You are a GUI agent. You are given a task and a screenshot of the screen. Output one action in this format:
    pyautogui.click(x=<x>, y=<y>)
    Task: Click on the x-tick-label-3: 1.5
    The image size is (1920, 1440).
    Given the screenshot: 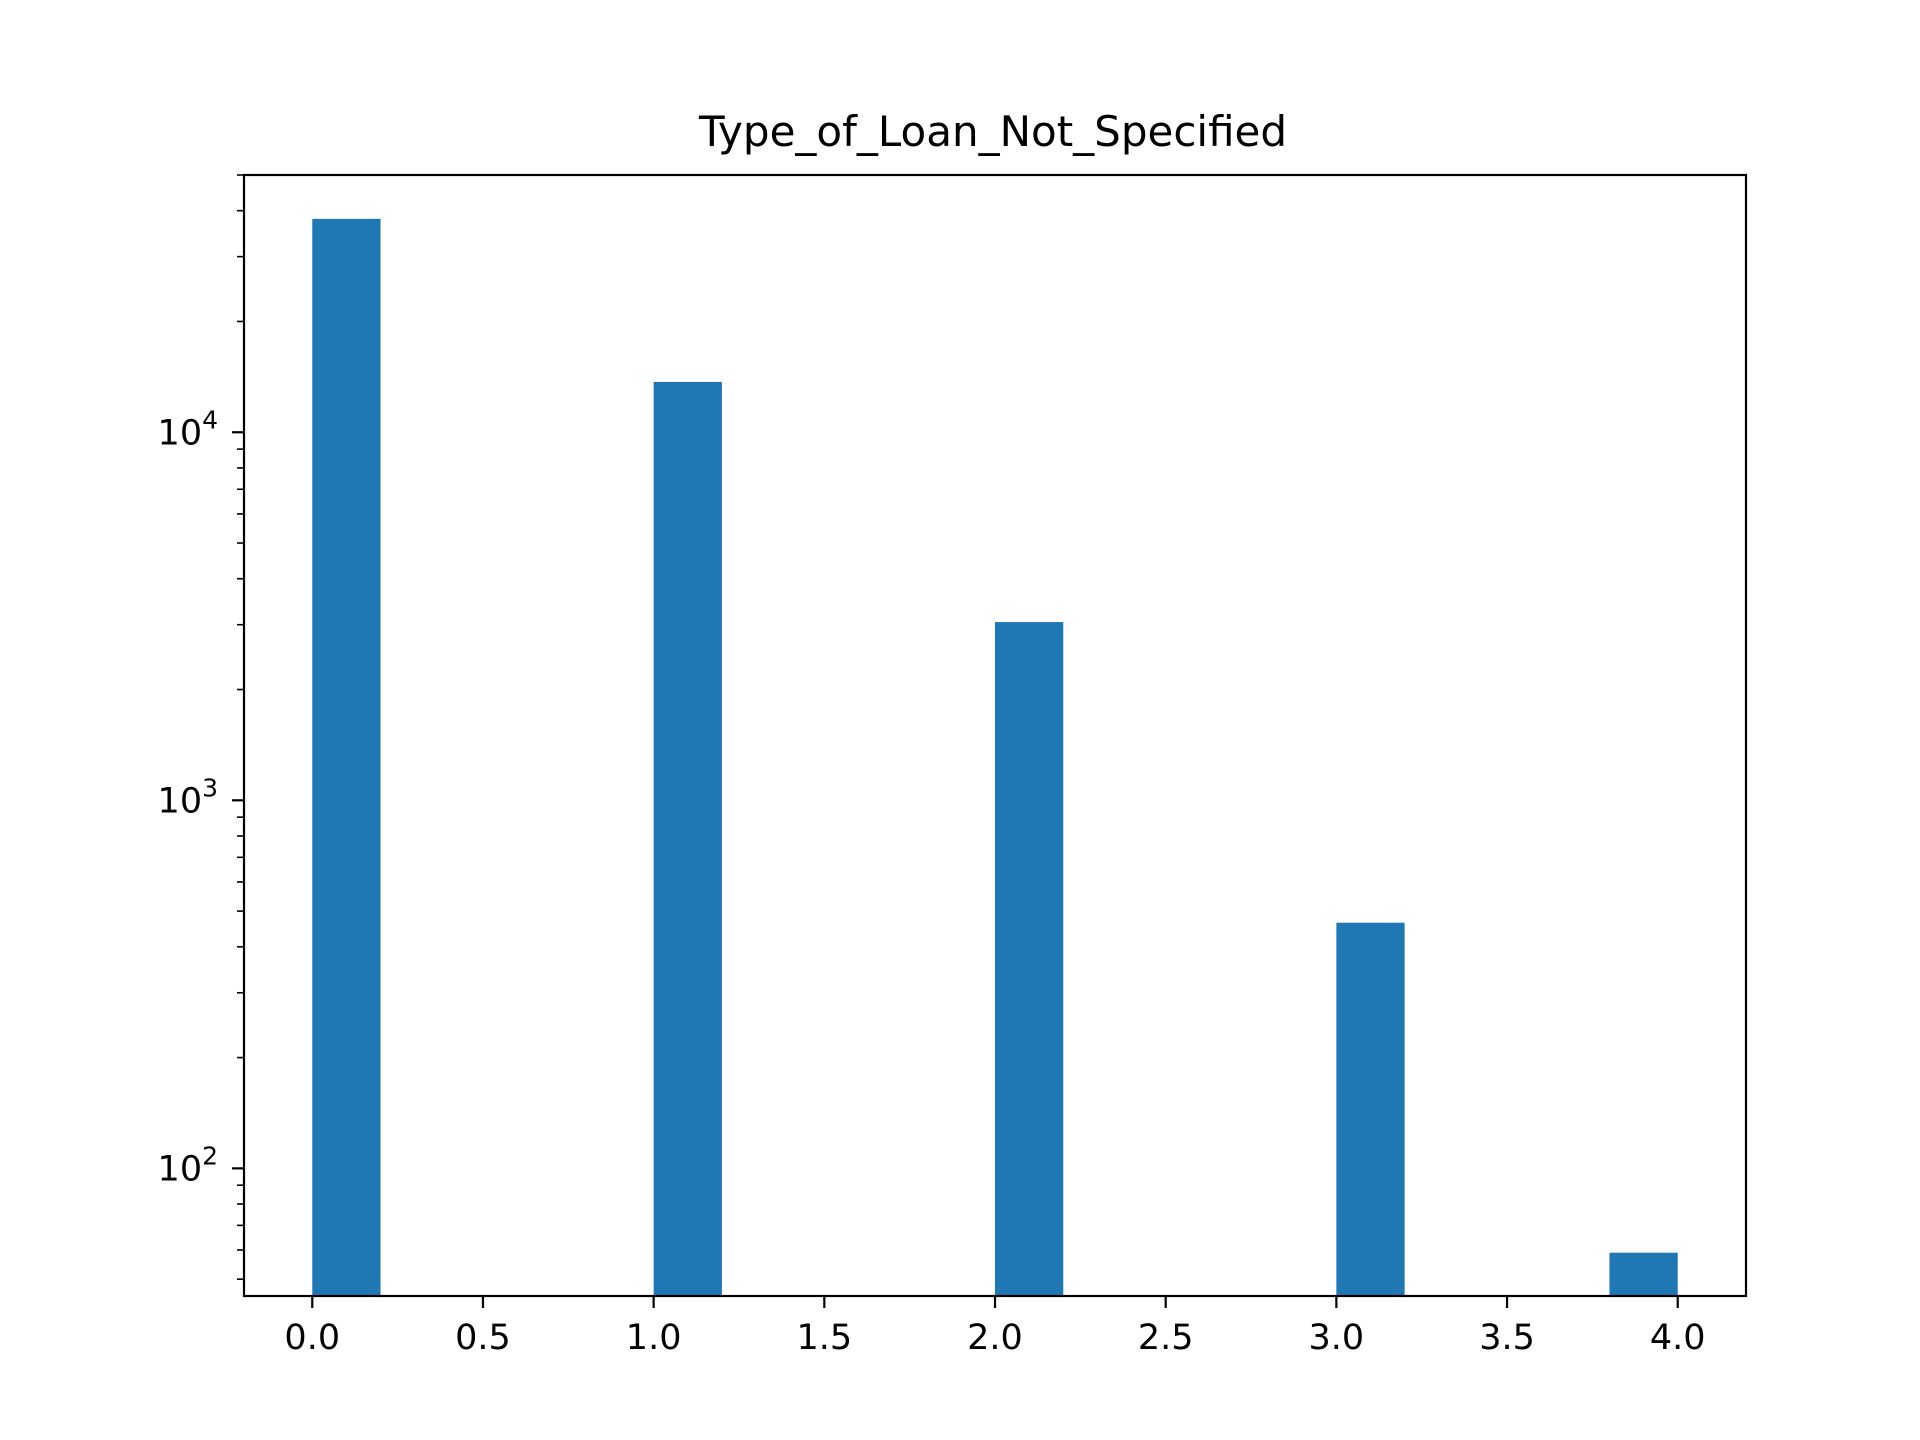 What is the action you would take?
    pyautogui.click(x=824, y=1338)
    